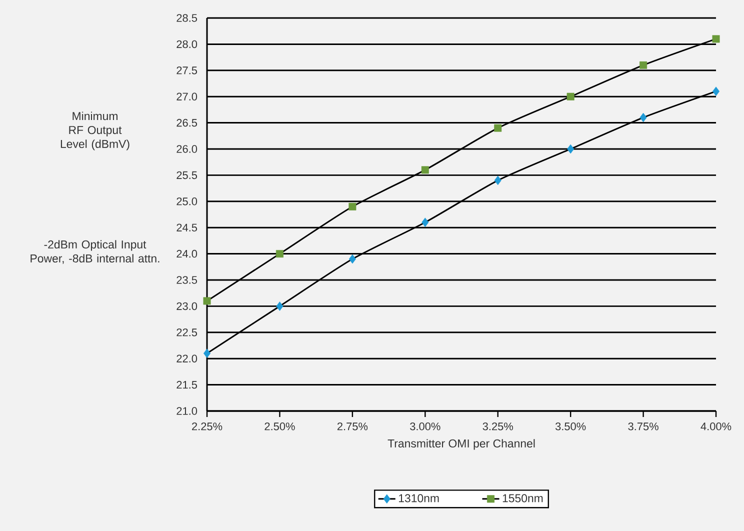  I want to click on y-tick-label: 23.0, so click(187, 306).